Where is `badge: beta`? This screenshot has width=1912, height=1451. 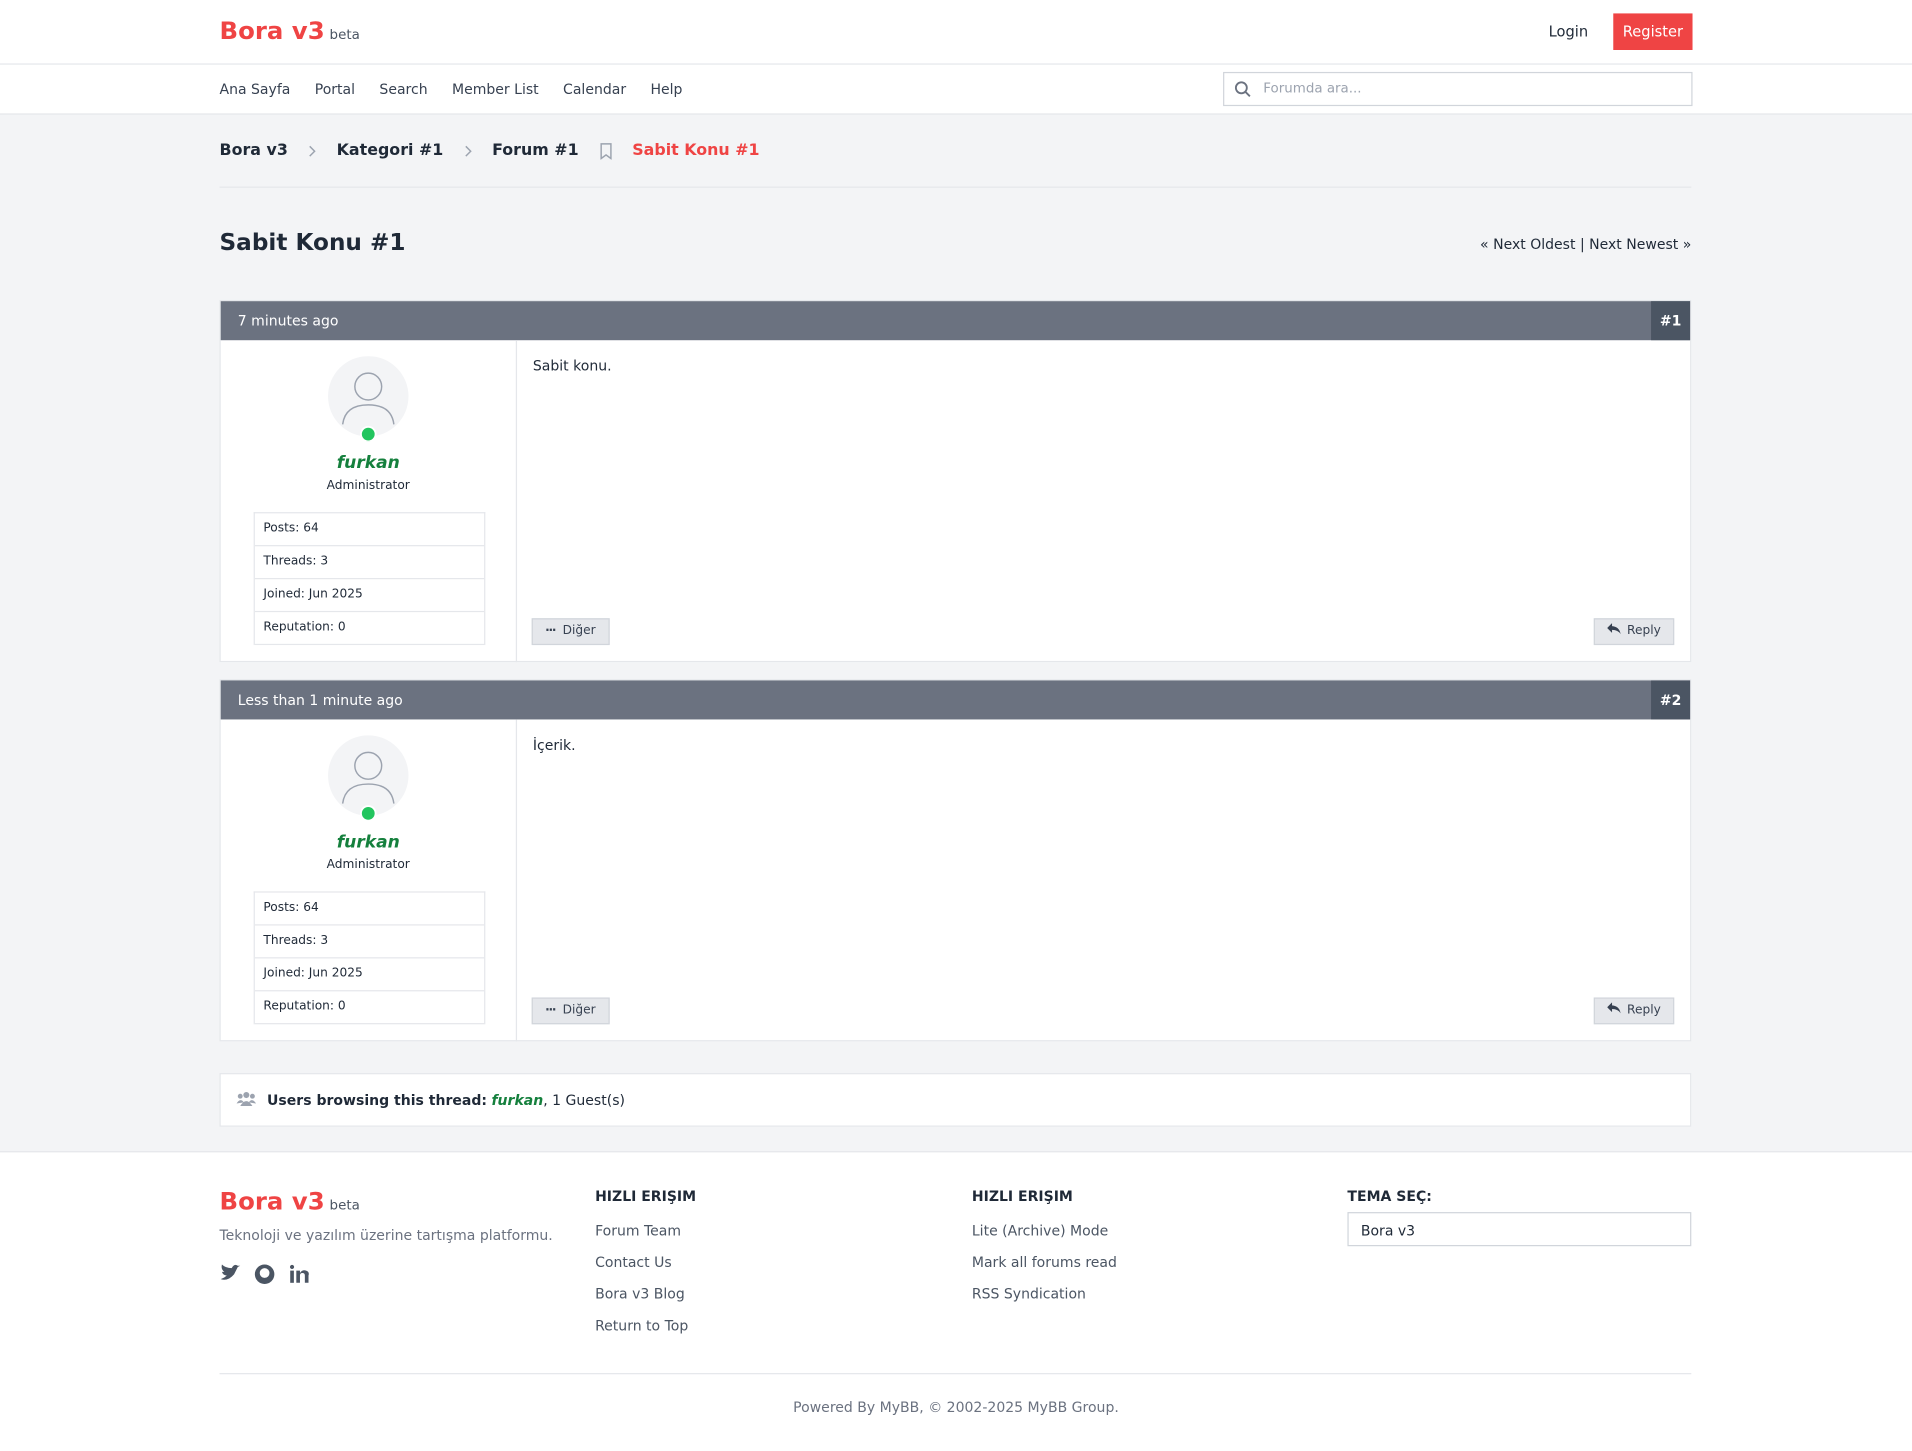
badge: beta is located at coordinates (344, 34).